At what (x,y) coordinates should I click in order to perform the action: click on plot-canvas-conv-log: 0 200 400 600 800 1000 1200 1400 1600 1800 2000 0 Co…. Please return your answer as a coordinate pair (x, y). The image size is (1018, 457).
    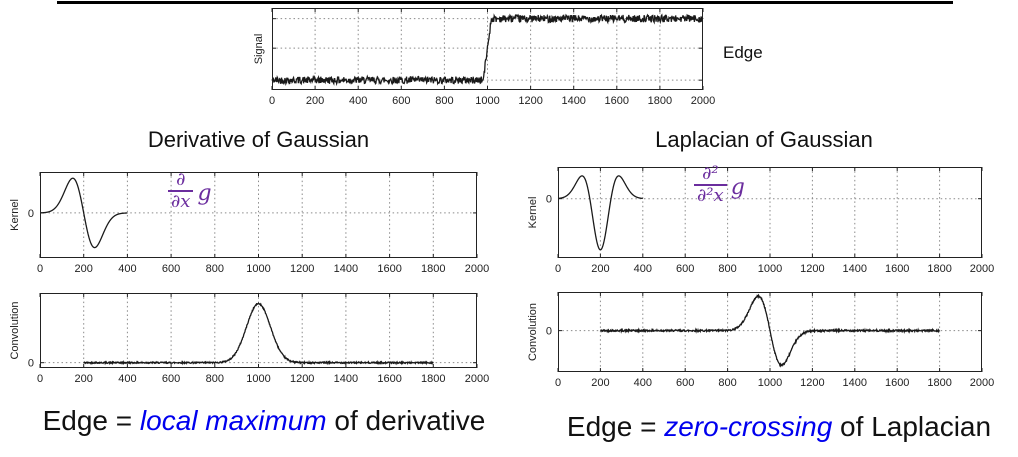
    Looking at the image, I should click on (760, 340).